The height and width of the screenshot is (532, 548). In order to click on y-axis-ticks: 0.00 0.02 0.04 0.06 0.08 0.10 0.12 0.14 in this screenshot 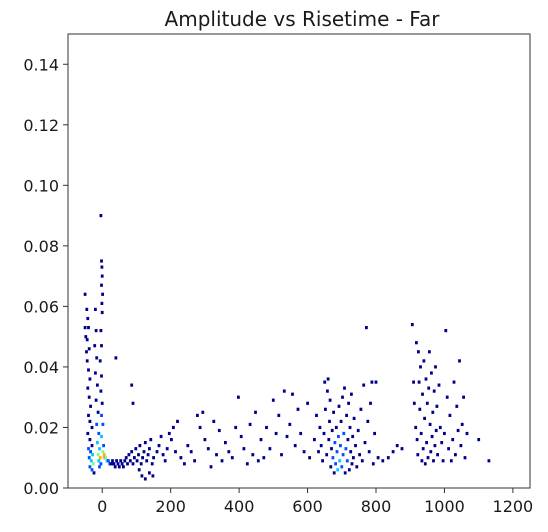, I will do `click(45, 276)`.